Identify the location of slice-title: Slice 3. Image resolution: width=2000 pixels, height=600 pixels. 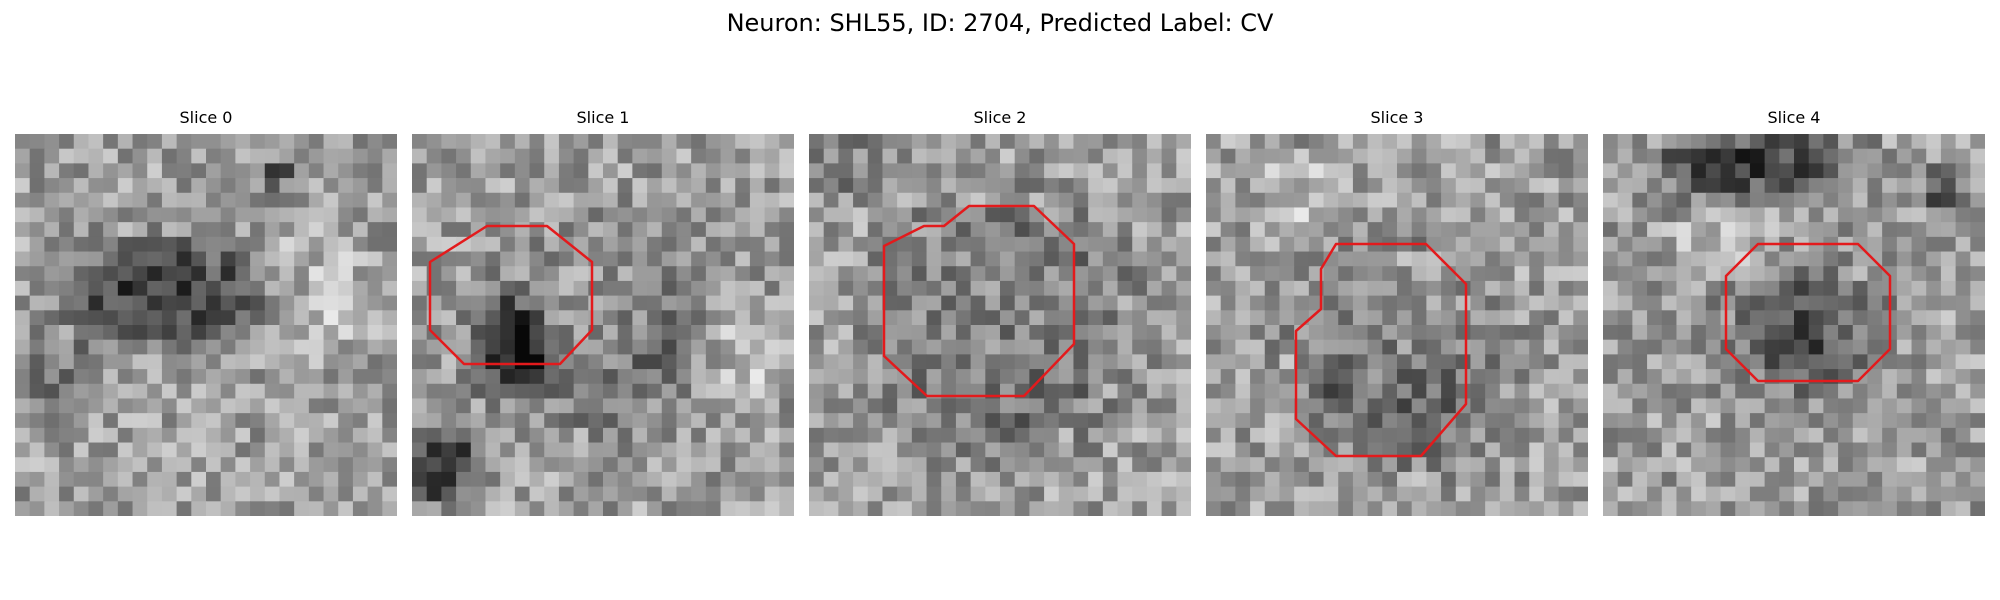
(1397, 117).